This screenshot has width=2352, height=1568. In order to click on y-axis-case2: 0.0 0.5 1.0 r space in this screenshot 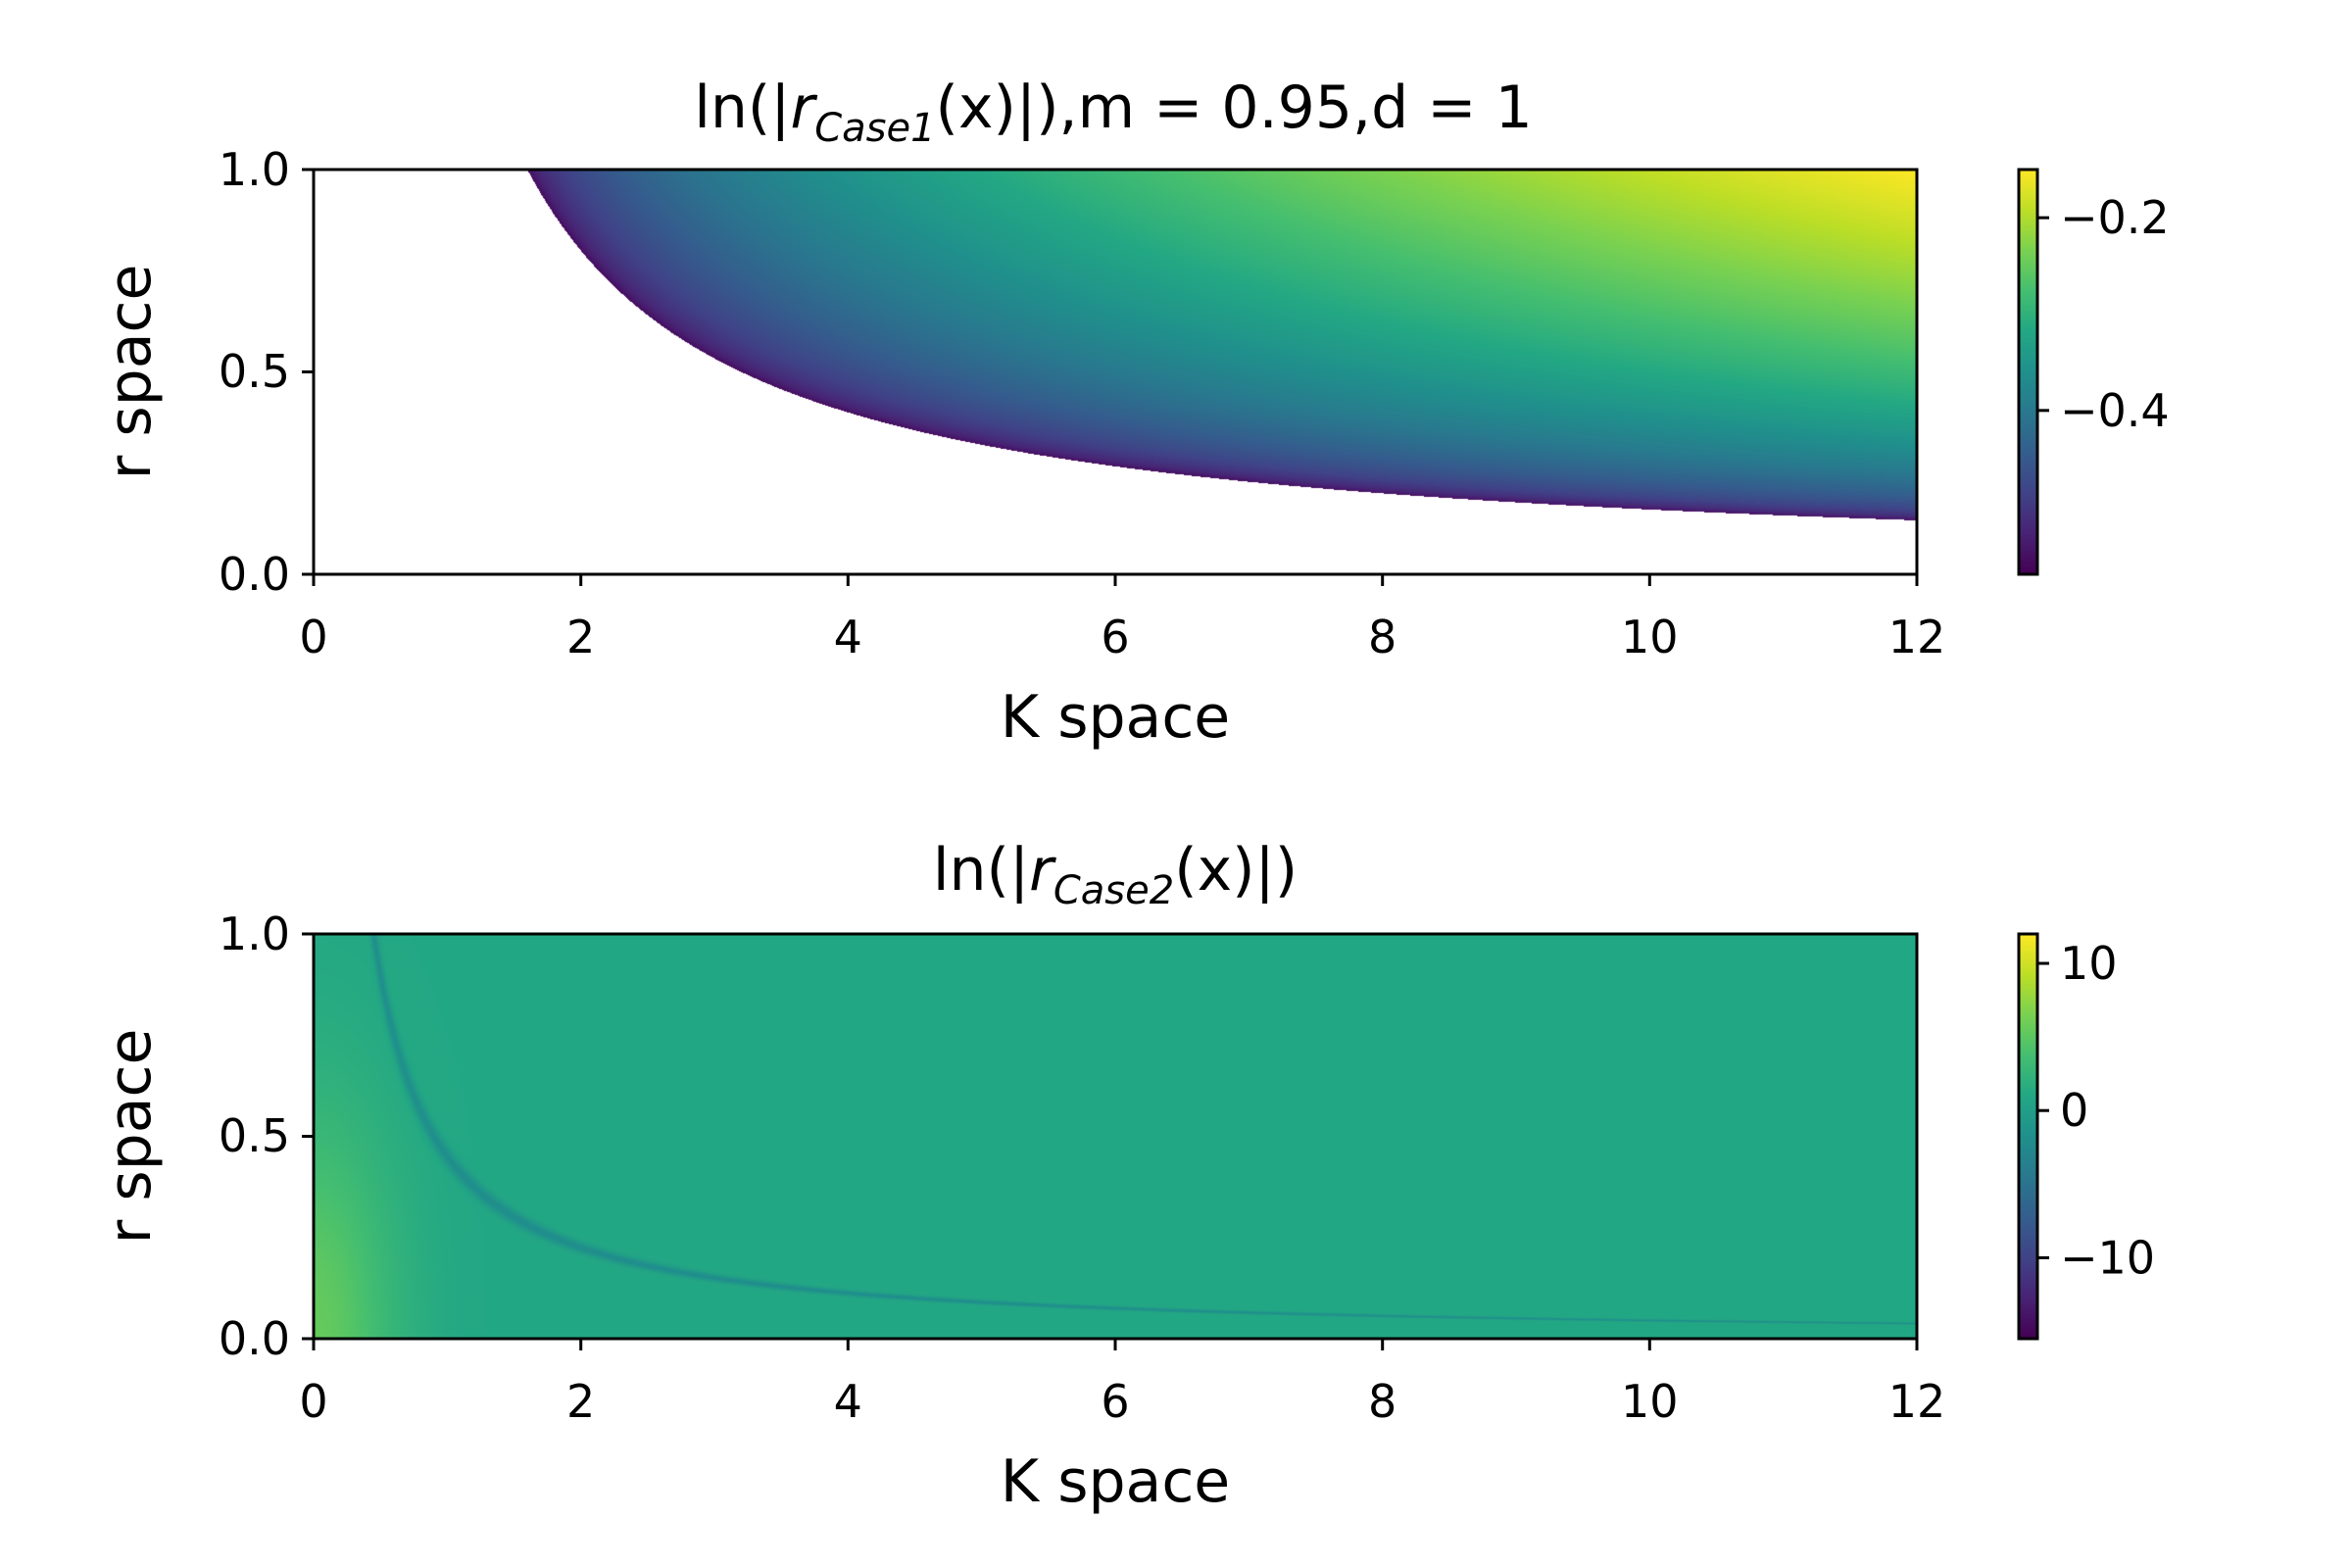, I will do `click(205, 1136)`.